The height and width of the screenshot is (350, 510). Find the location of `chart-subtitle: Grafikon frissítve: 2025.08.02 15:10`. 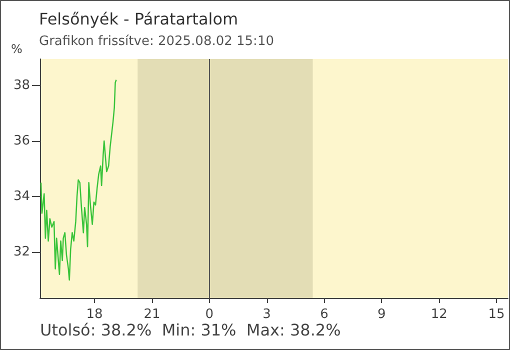

chart-subtitle: Grafikon frissítve: 2025.08.02 15:10 is located at coordinates (156, 41).